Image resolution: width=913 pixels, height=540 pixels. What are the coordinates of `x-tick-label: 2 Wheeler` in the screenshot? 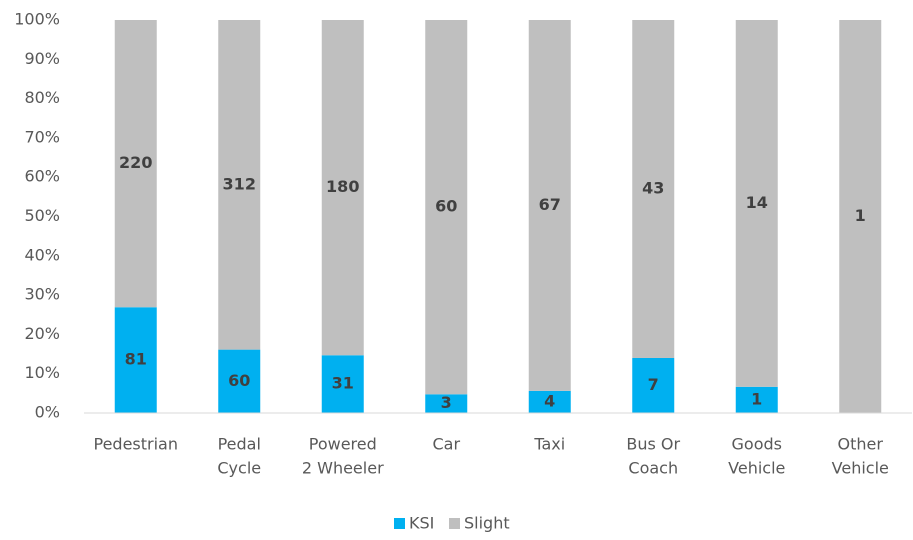 It's located at (343, 468).